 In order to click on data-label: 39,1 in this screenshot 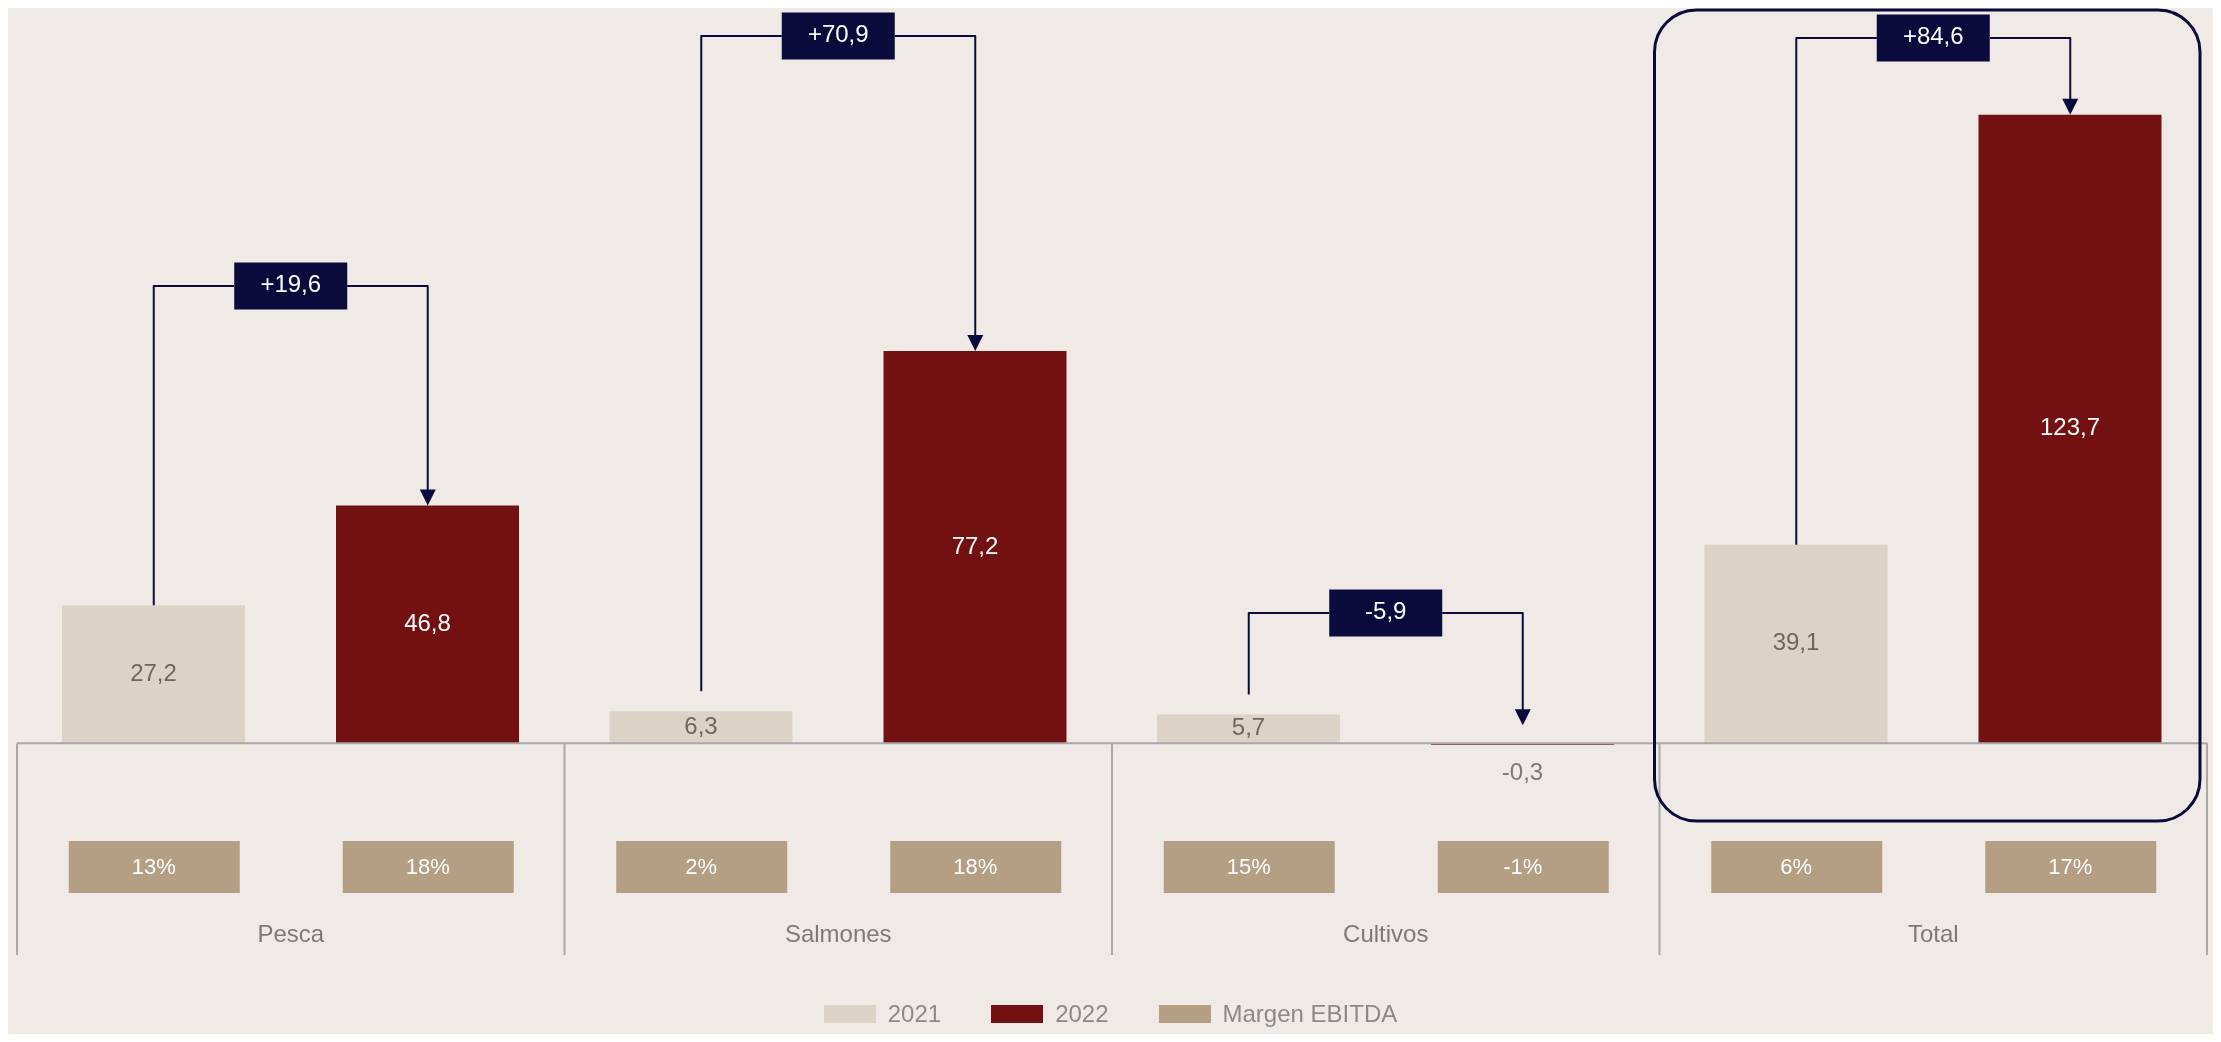, I will do `click(1796, 642)`.